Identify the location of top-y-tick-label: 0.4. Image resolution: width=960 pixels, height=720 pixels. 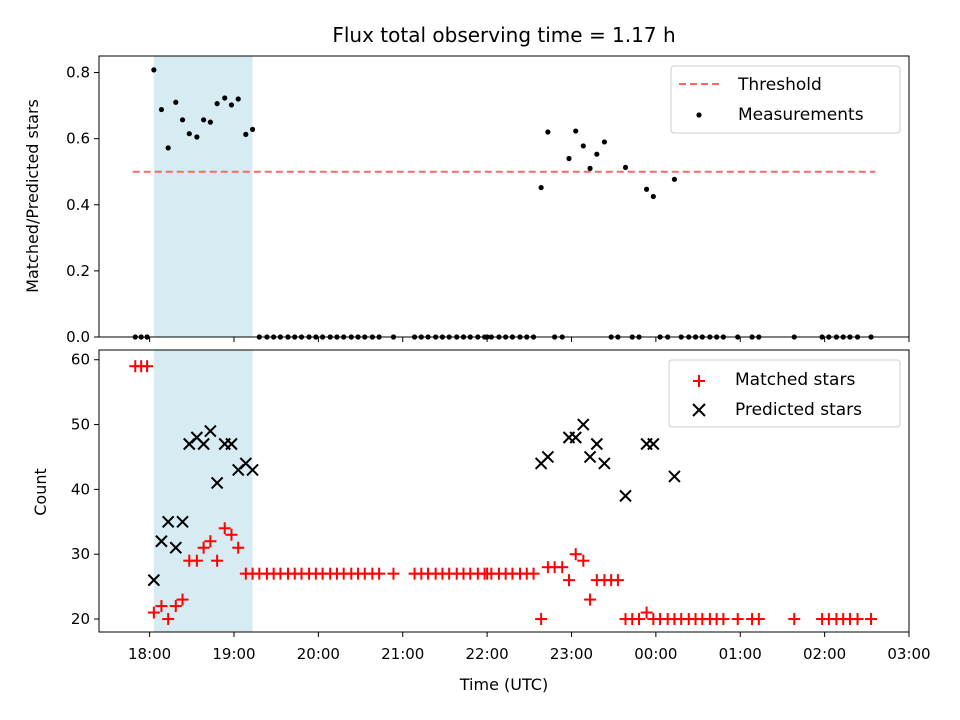
(78, 205).